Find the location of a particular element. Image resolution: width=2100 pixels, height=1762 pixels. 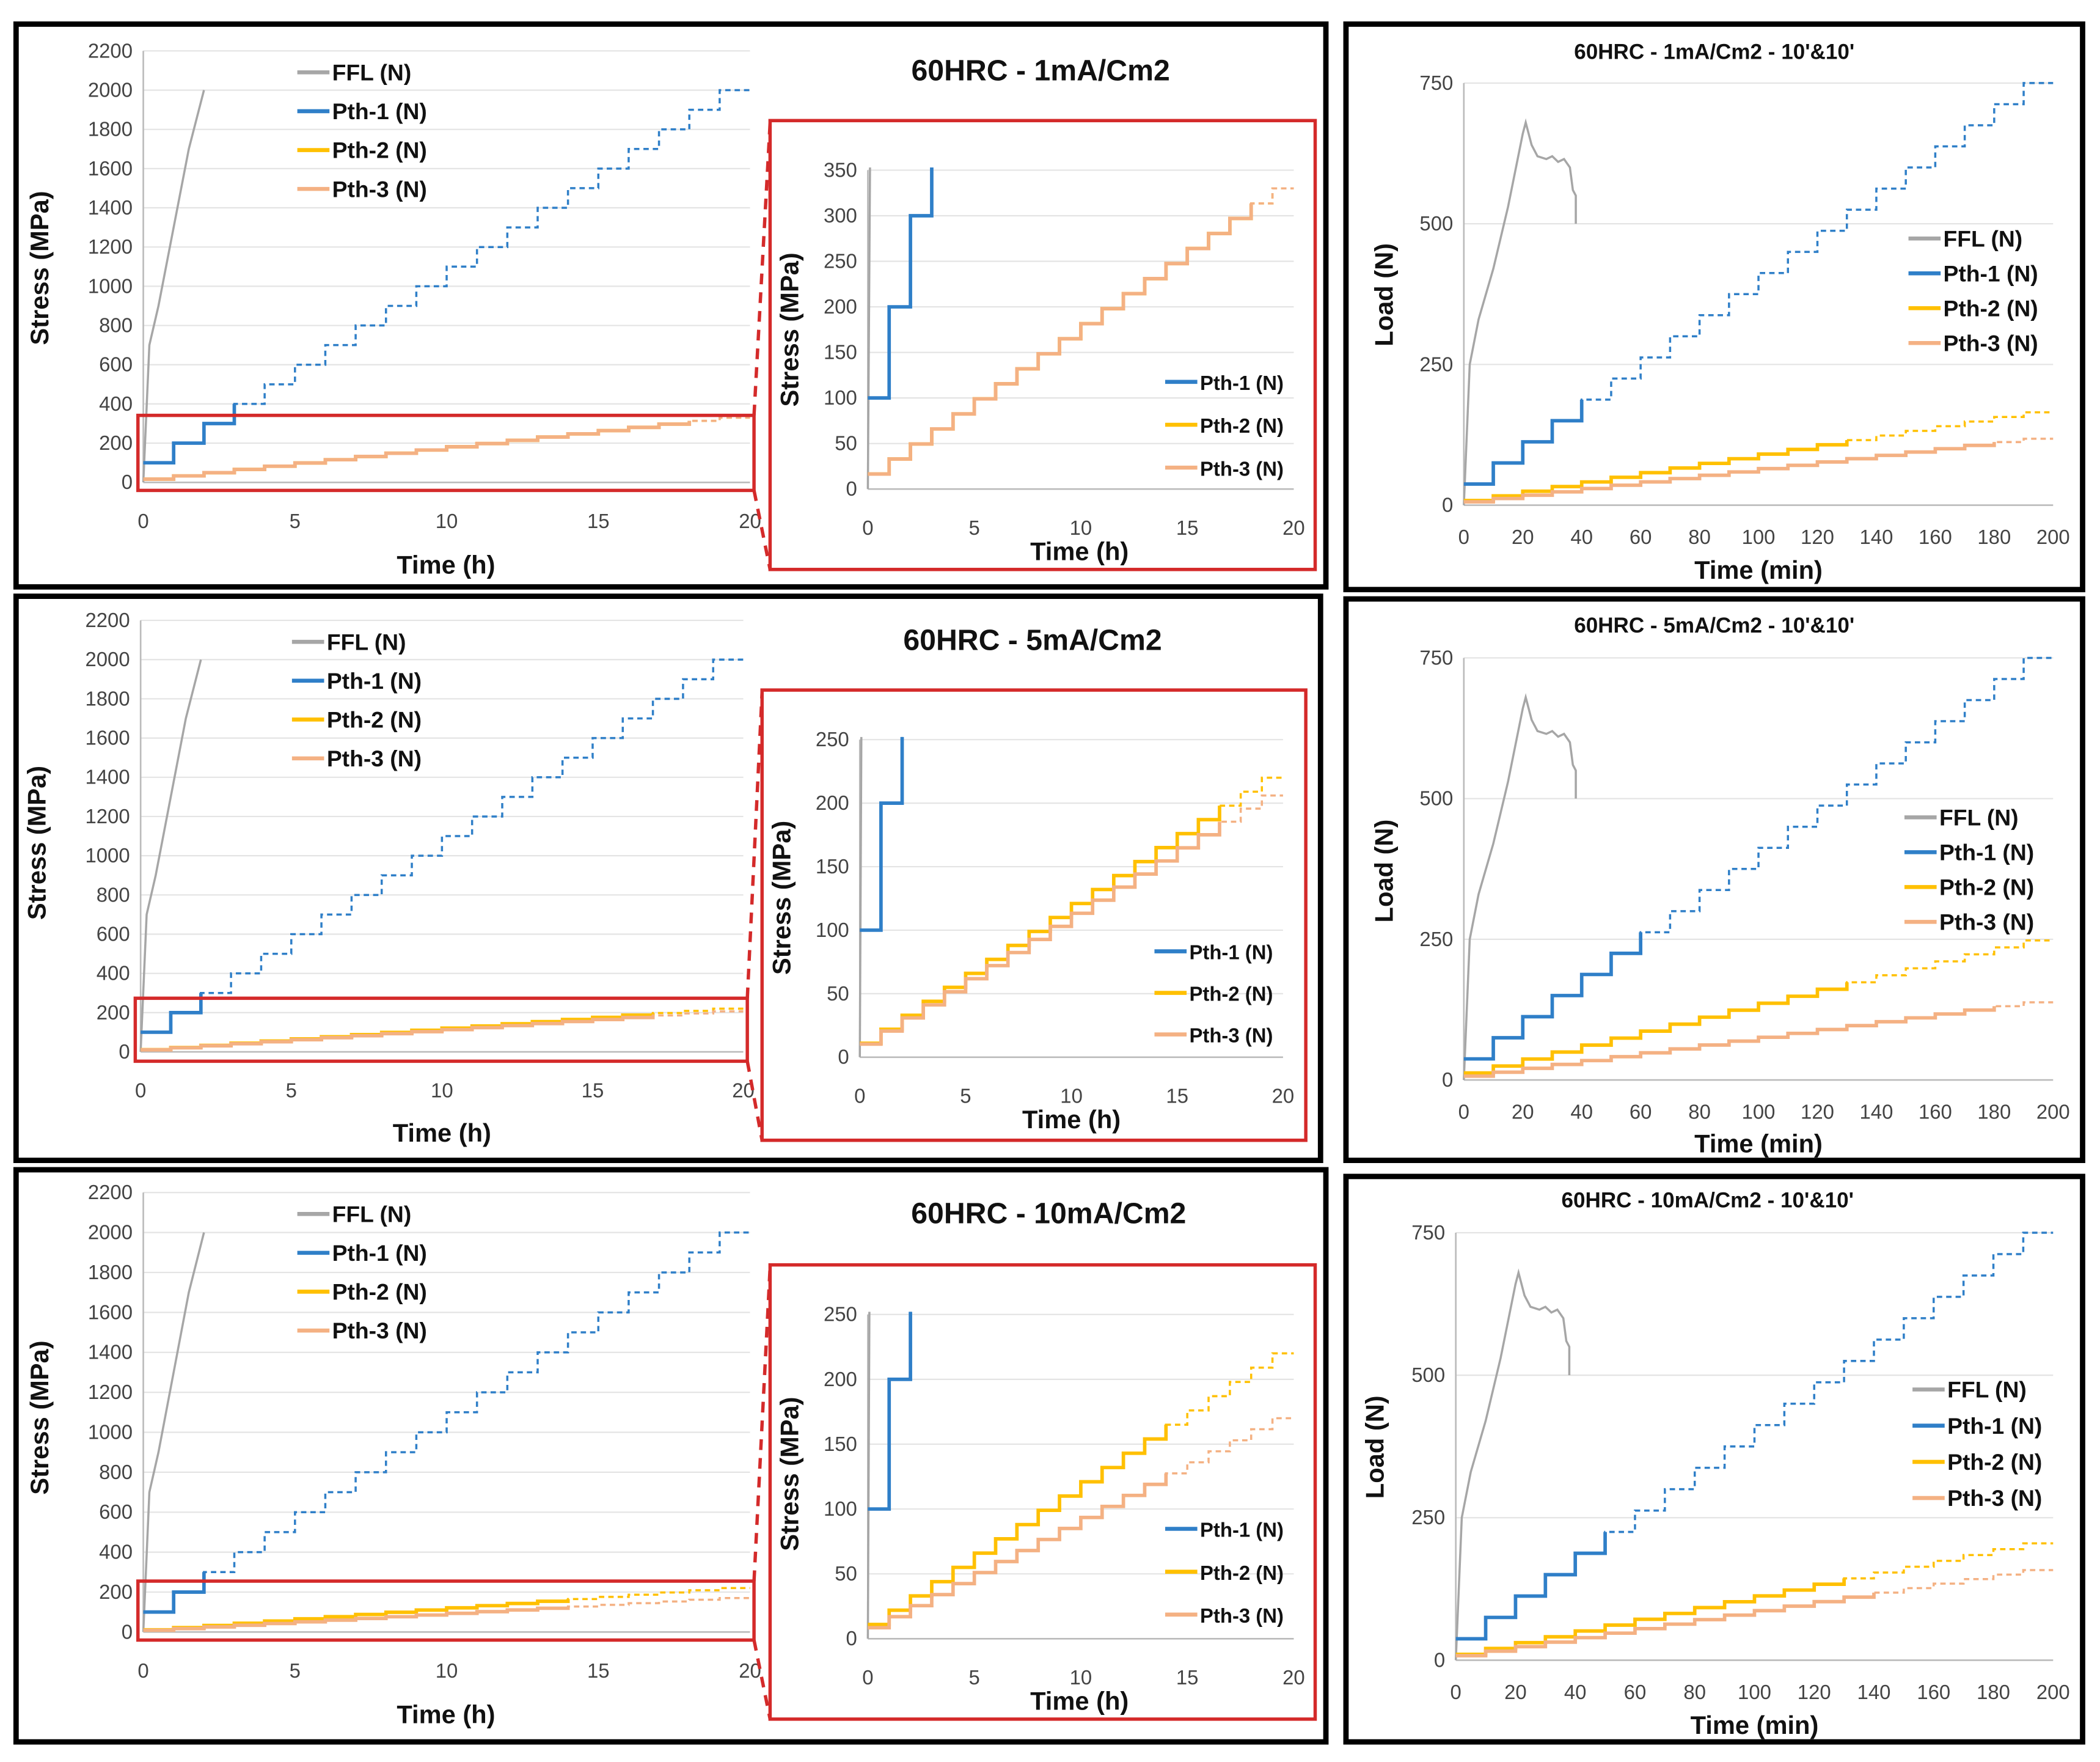

y-tick-label: 600 is located at coordinates (114, 933).